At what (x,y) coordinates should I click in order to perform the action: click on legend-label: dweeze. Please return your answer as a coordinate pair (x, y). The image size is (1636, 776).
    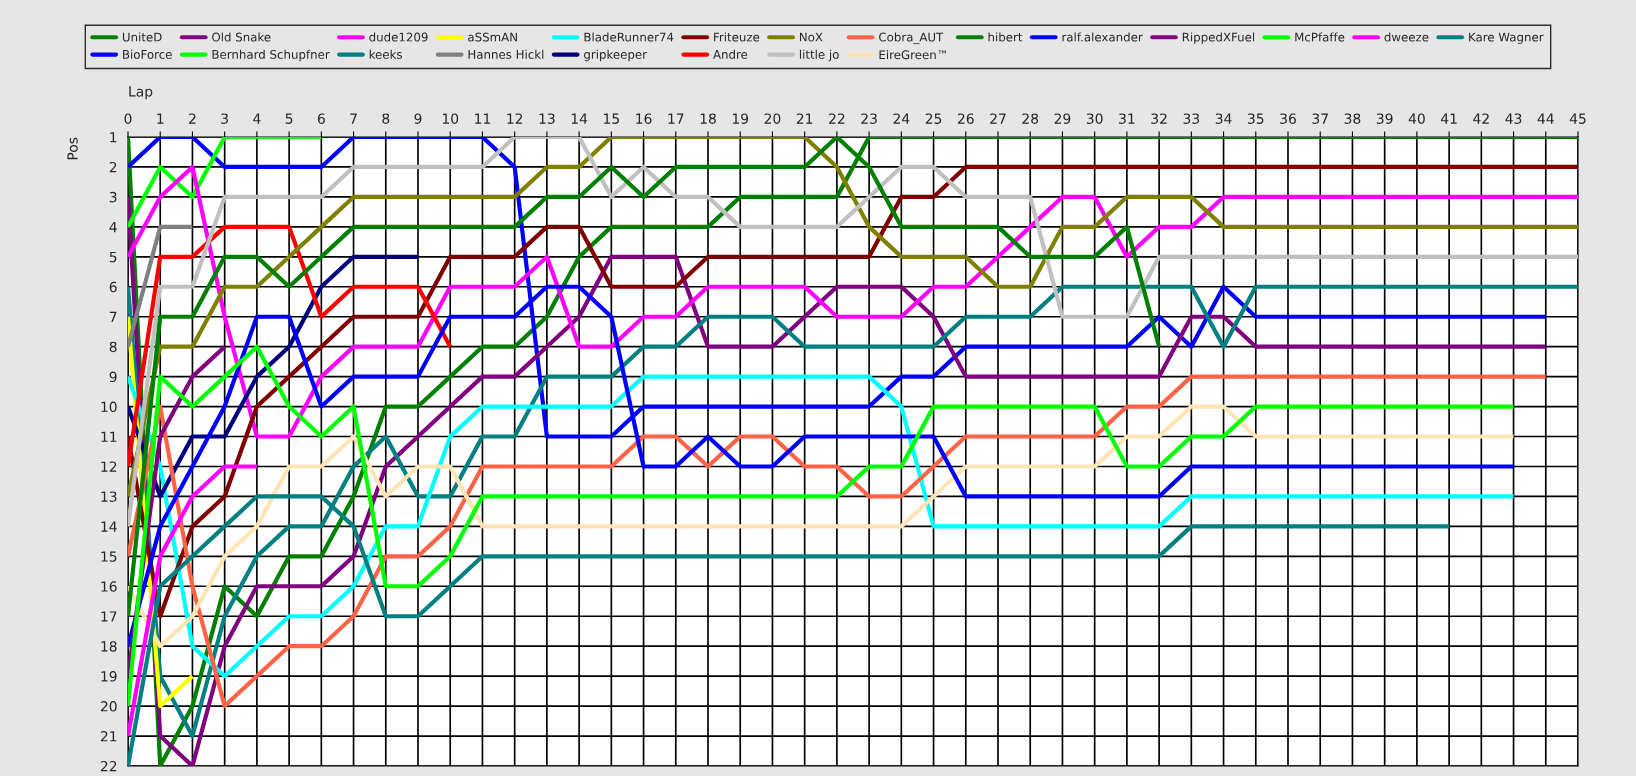
    Looking at the image, I should click on (1406, 37).